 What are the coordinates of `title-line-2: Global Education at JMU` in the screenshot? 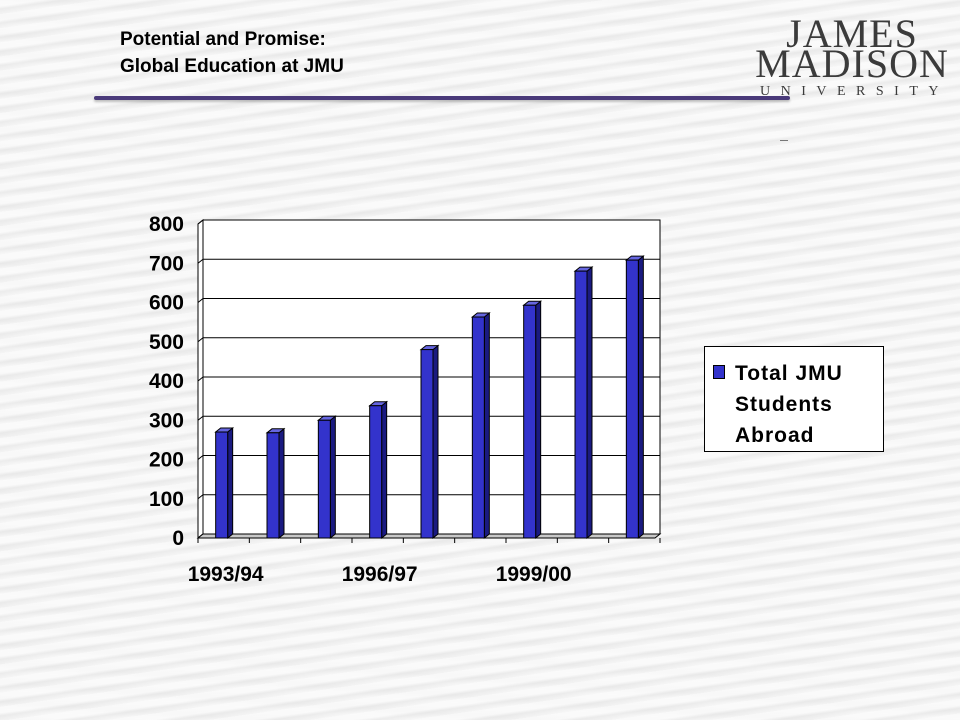 It's located at (232, 66).